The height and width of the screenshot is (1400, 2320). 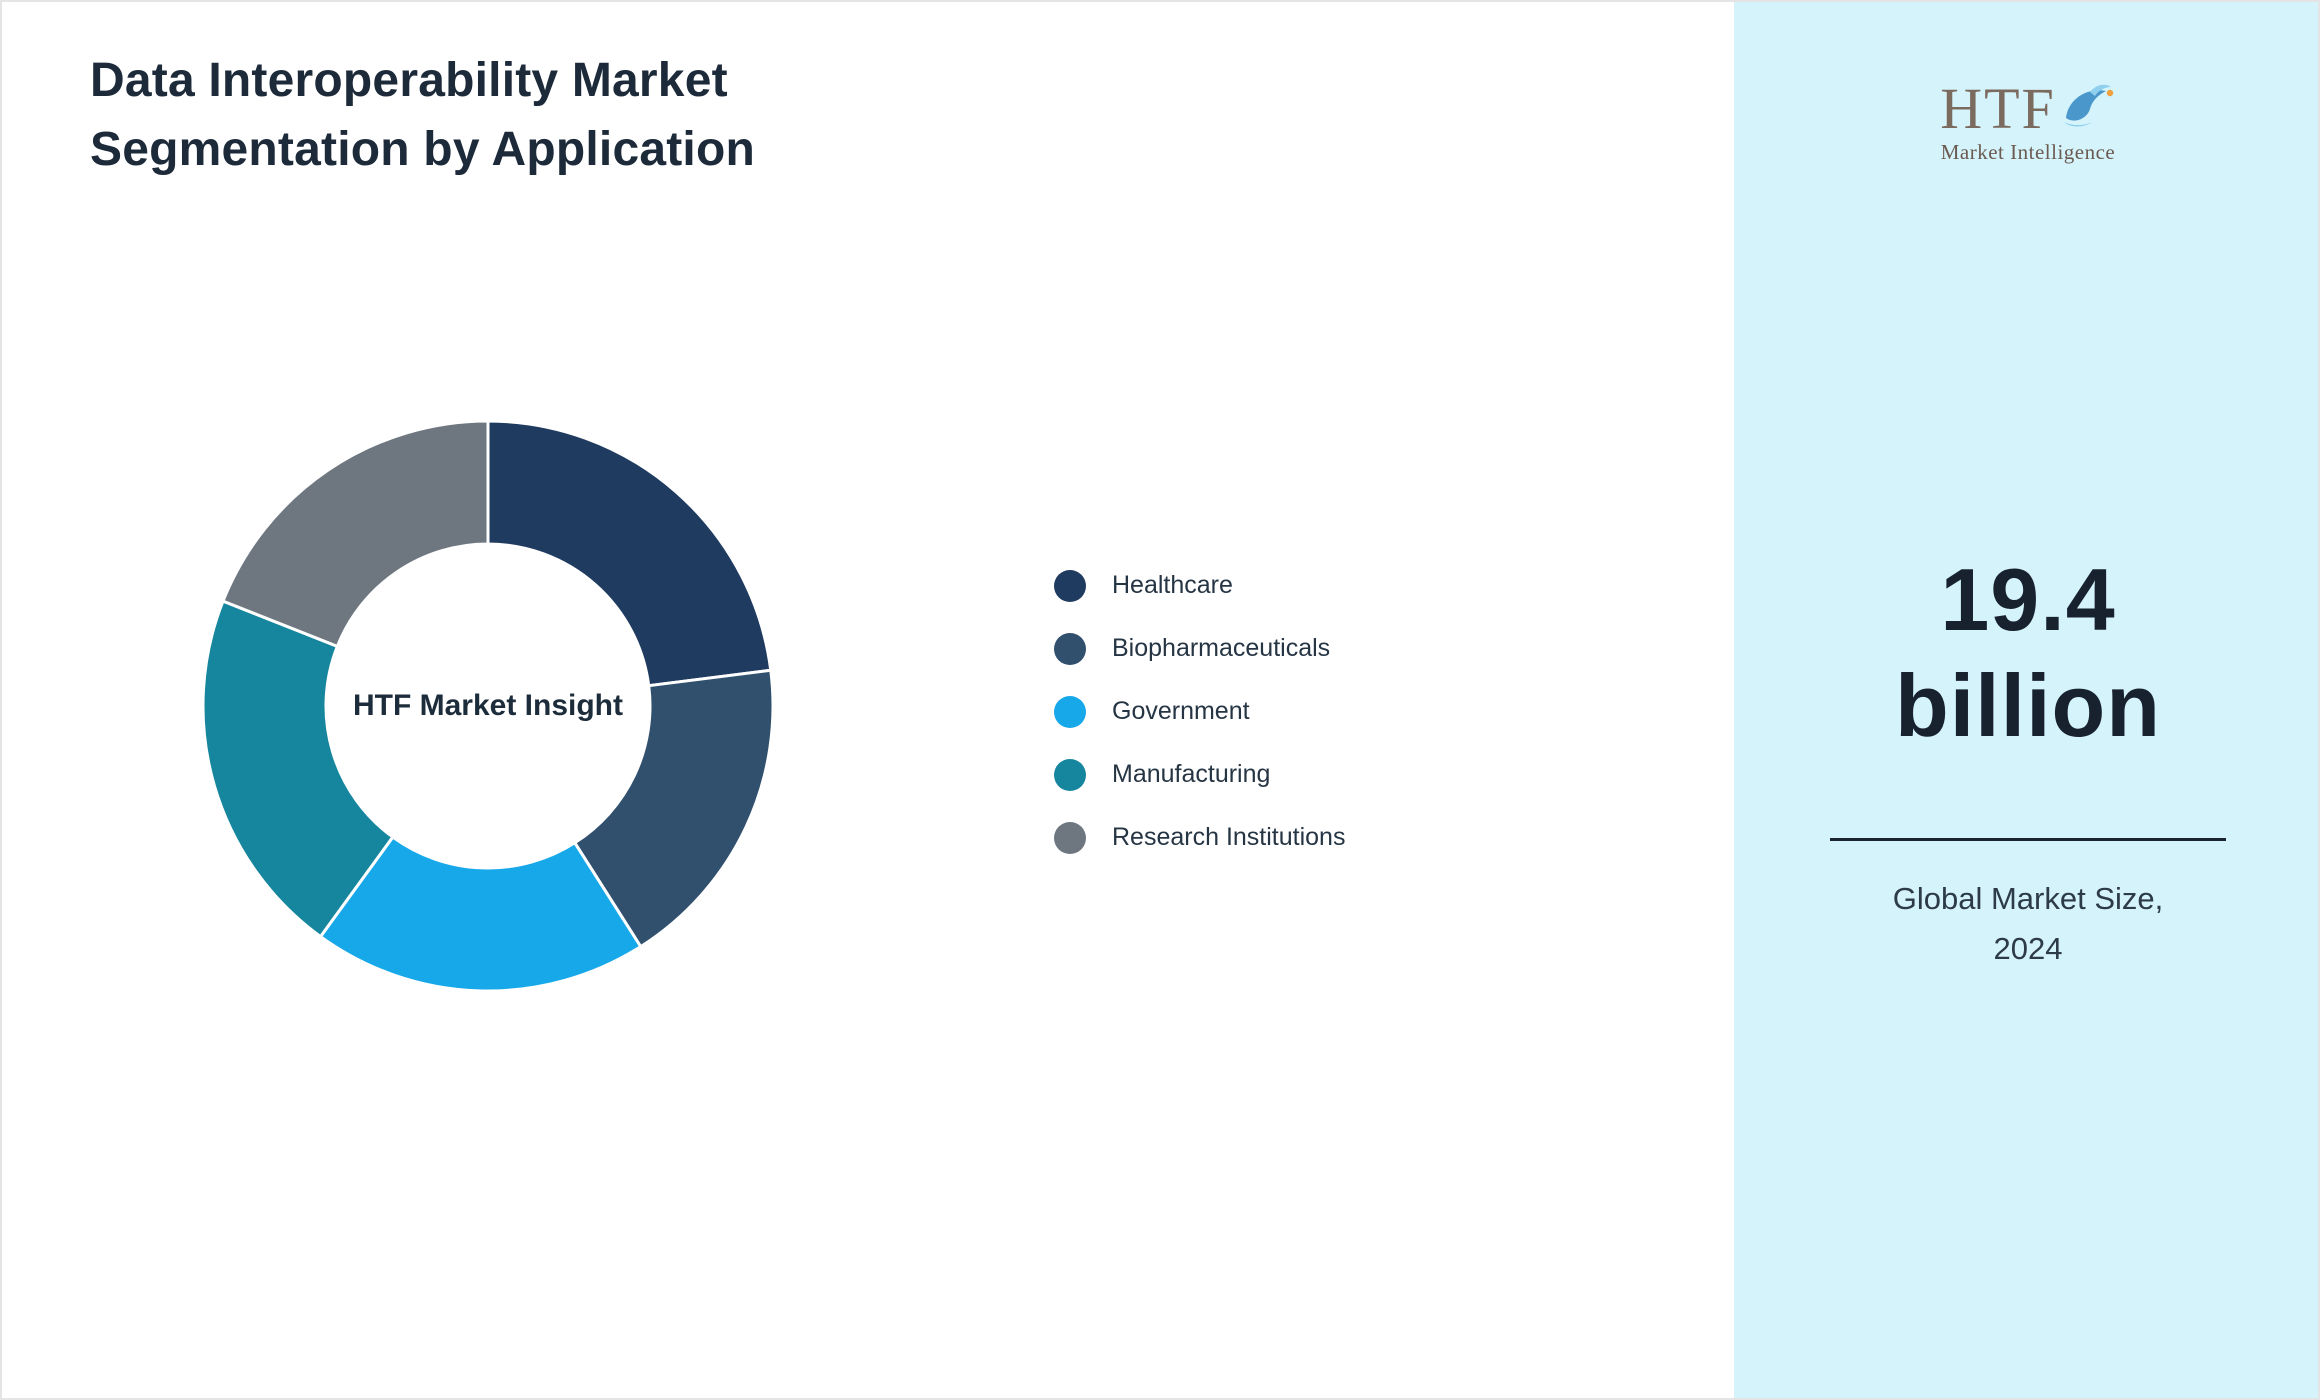 I want to click on legend-item-biopharmaceuticals: Biopharmaceuticals, so click(x=1199, y=648).